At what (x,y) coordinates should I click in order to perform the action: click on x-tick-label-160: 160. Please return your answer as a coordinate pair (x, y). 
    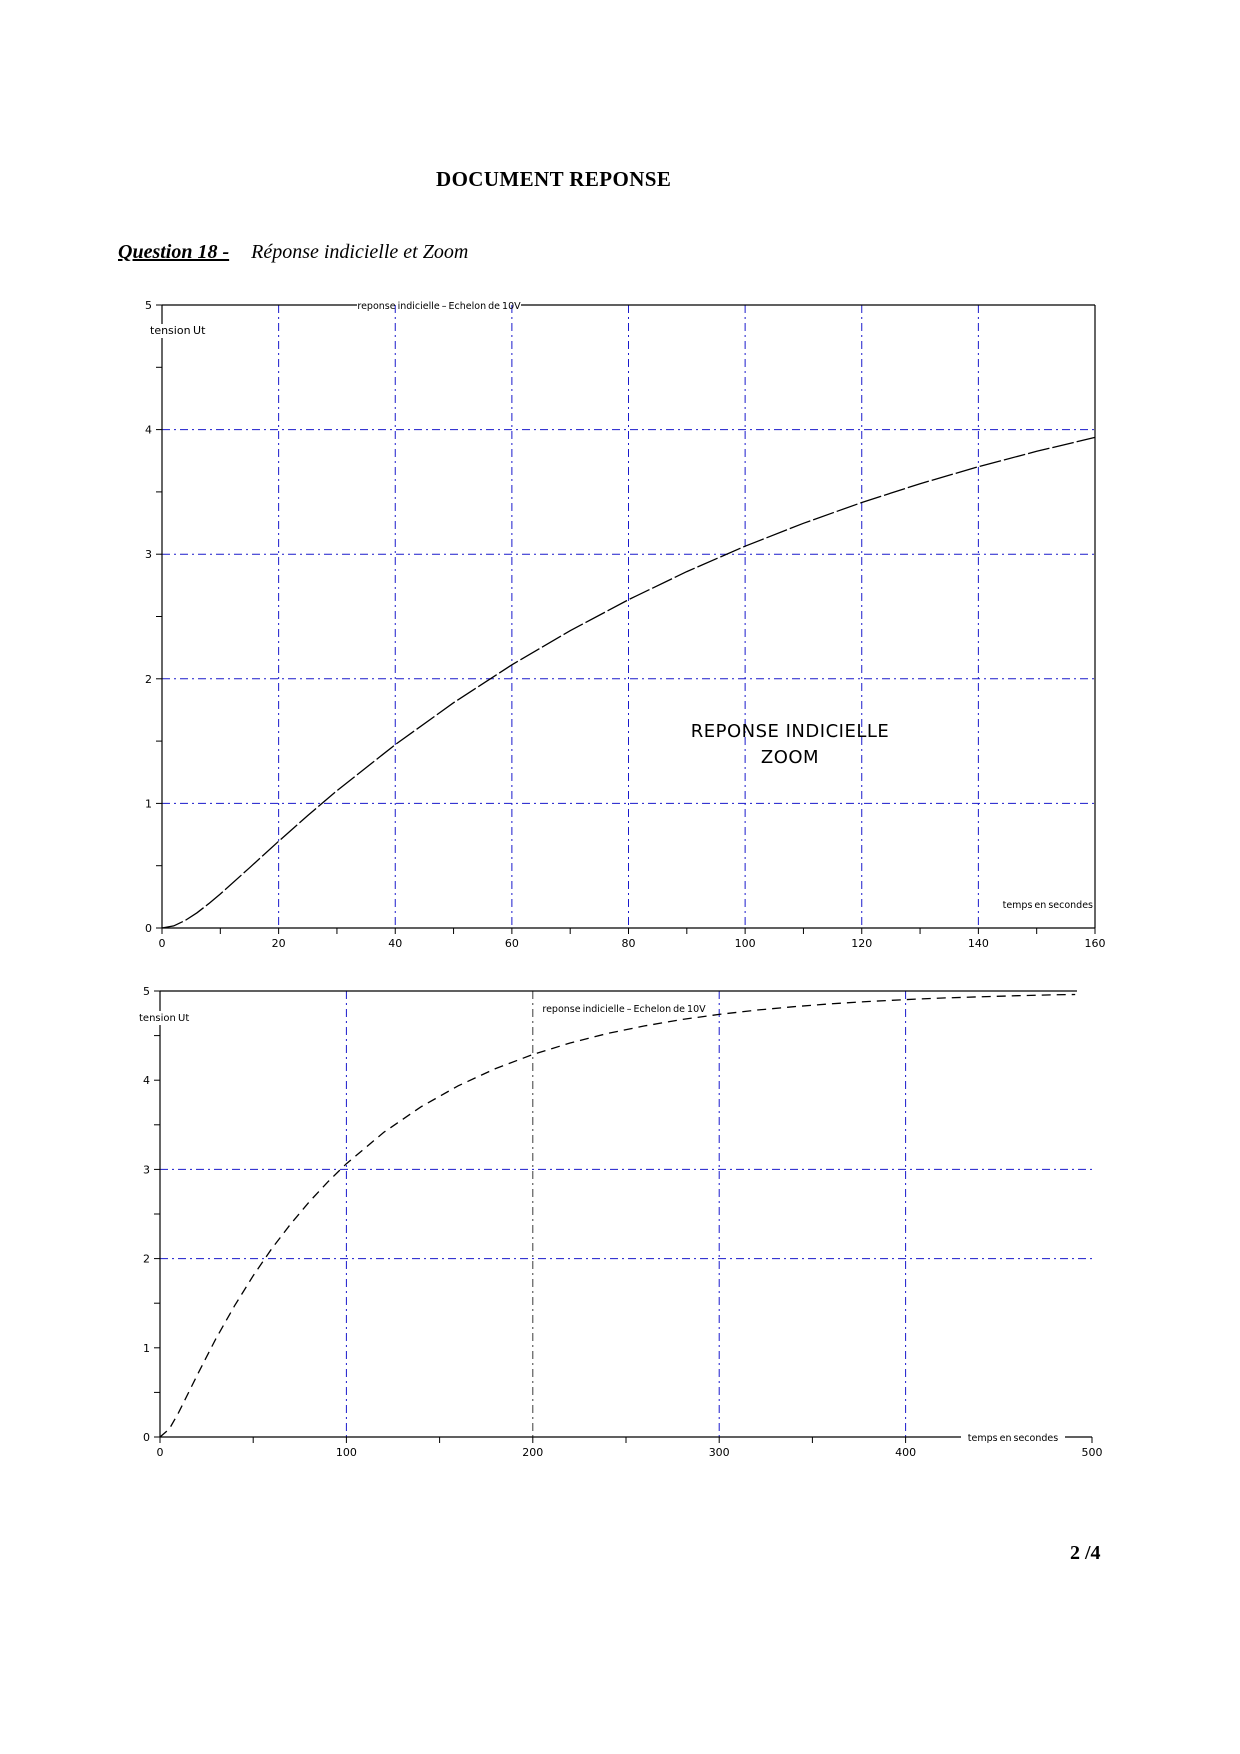
    Looking at the image, I should click on (1095, 943).